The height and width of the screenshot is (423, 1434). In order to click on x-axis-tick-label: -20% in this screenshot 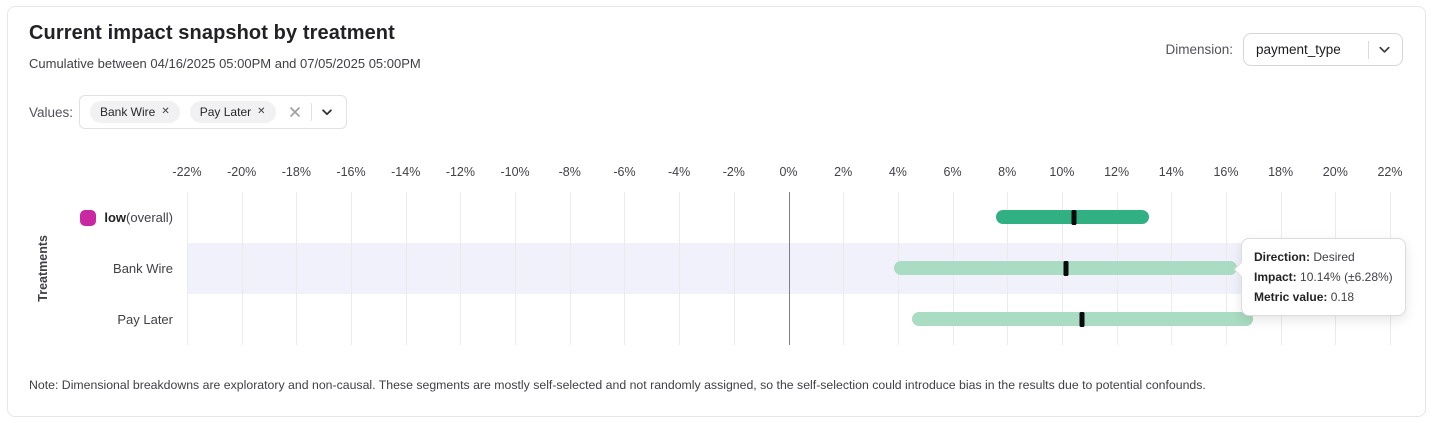, I will do `click(242, 172)`.